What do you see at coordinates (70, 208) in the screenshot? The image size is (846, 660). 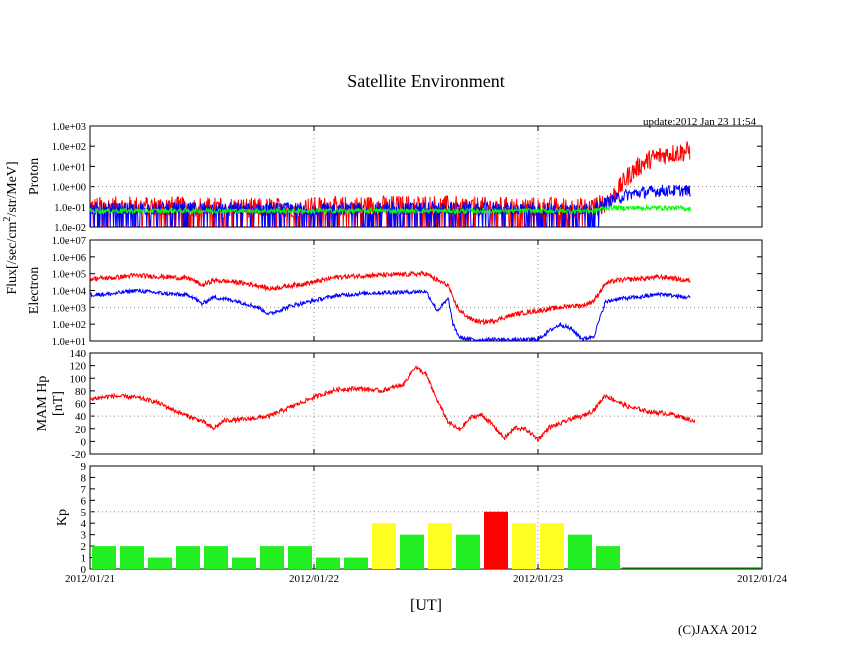 I see `proton-ytick-label: 1.0e-01` at bounding box center [70, 208].